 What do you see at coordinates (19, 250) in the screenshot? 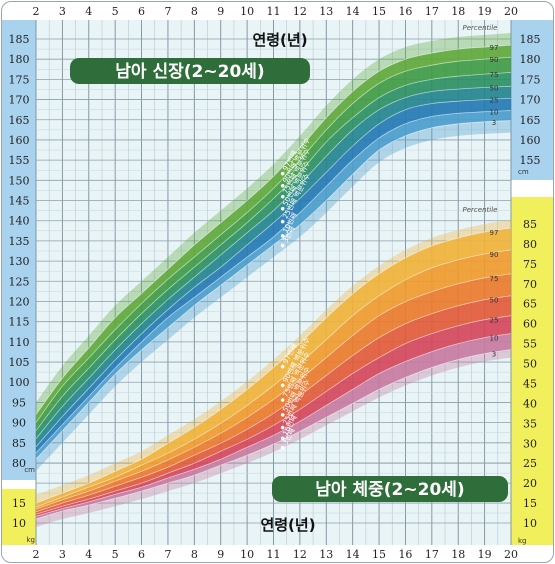
I see `height-axis-strip-left` at bounding box center [19, 250].